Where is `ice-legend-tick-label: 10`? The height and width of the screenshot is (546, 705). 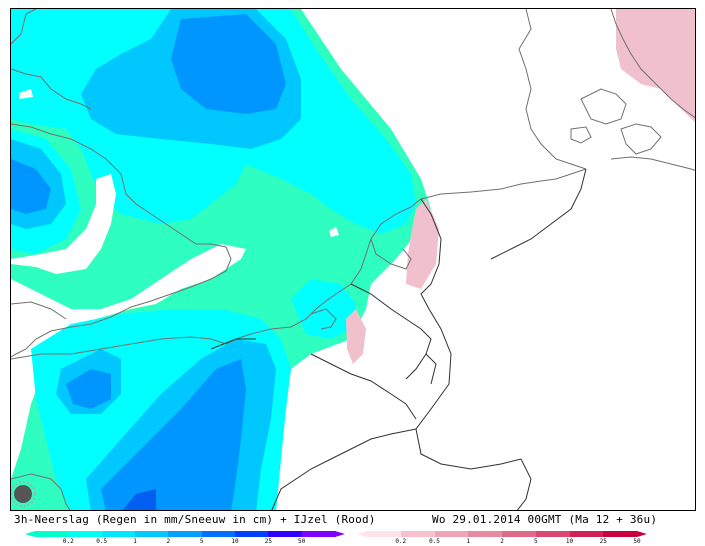 ice-legend-tick-label: 10 is located at coordinates (569, 541).